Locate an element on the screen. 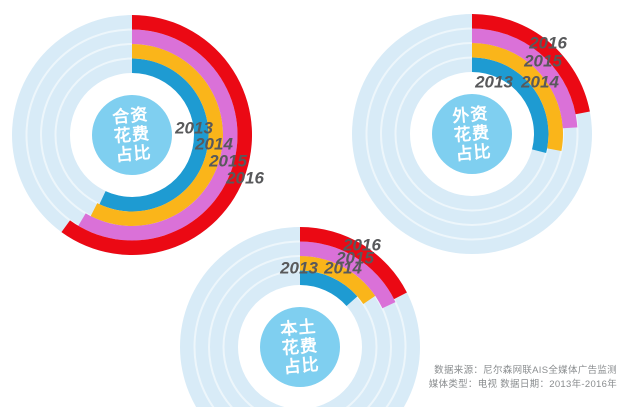 The width and height of the screenshot is (640, 407). chart-title-foreign: 外资 花费 占比 is located at coordinates (472, 134).